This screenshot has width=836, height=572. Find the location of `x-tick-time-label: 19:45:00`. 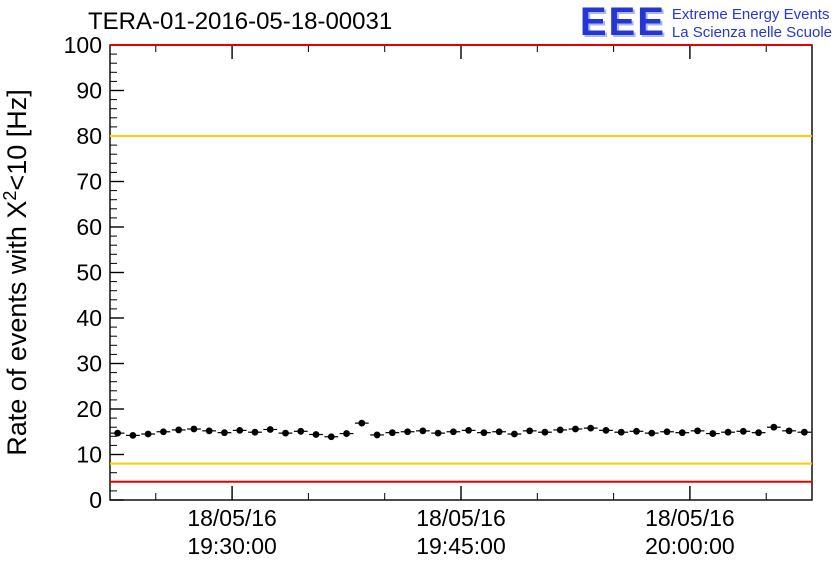

x-tick-time-label: 19:45:00 is located at coordinates (461, 546).